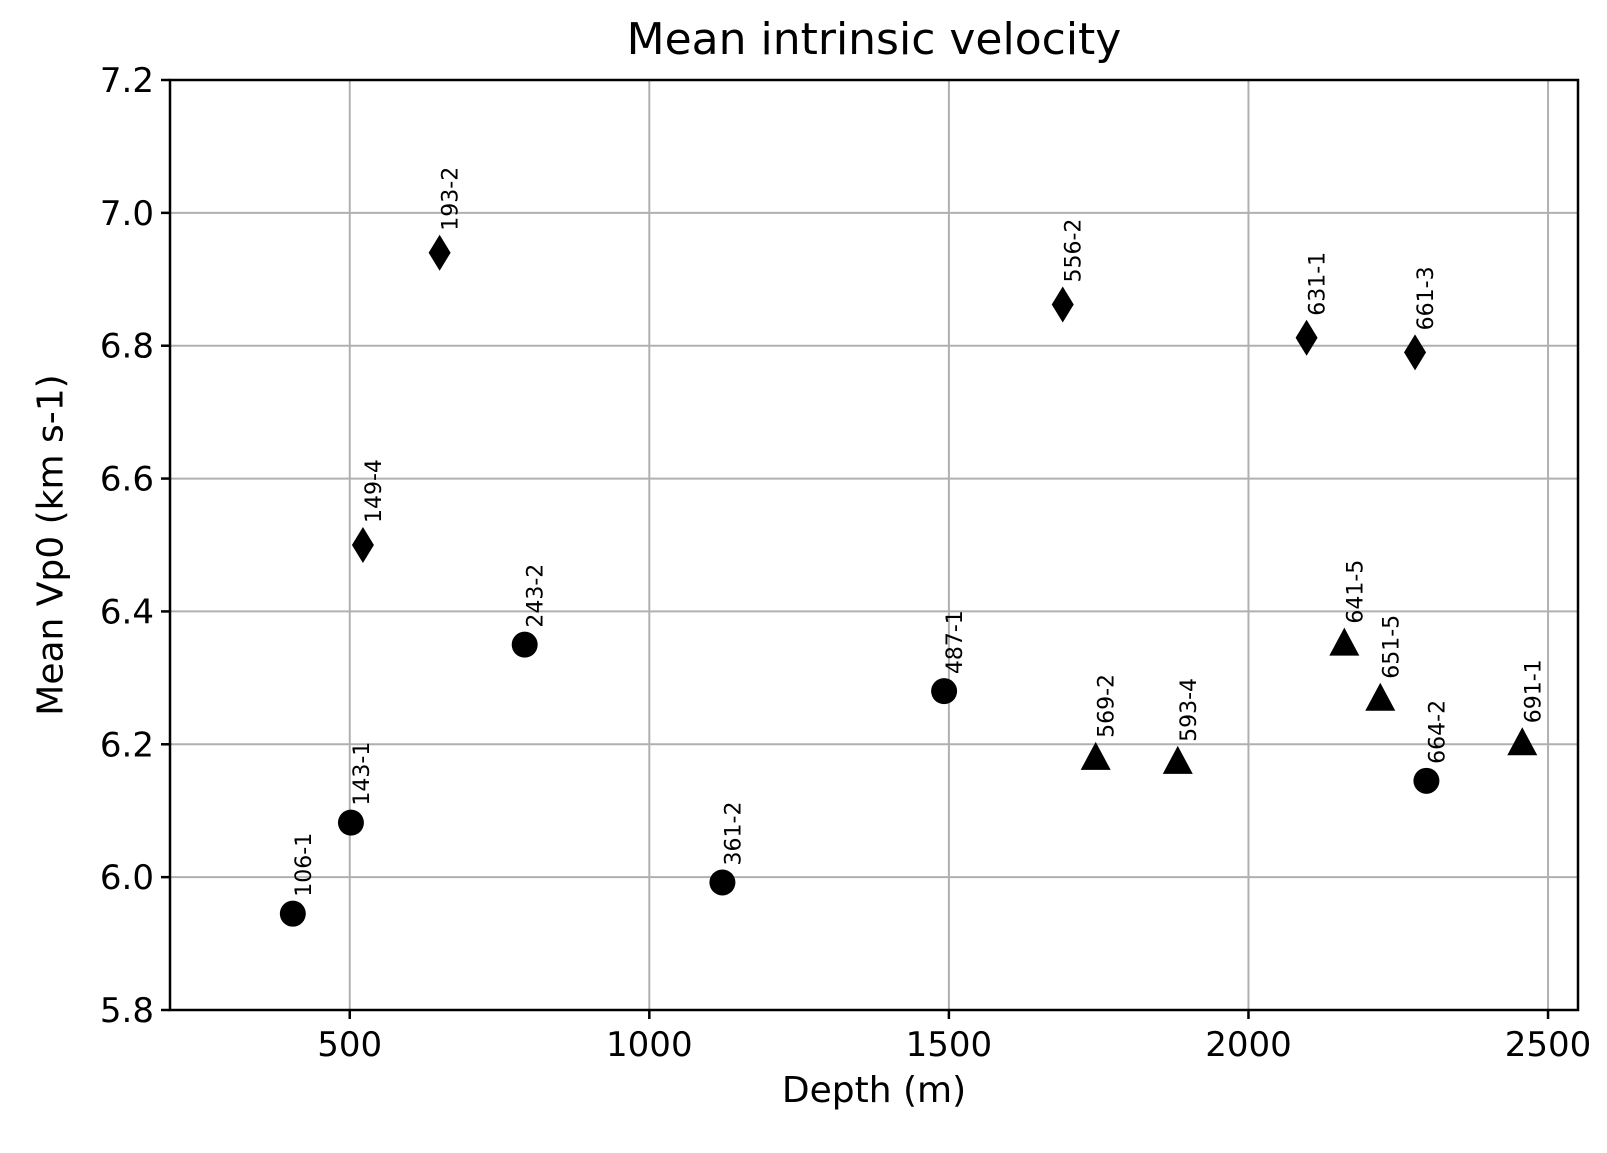 This screenshot has height=1153, width=1607. I want to click on data-point-487-1: 487-1, so click(949, 657).